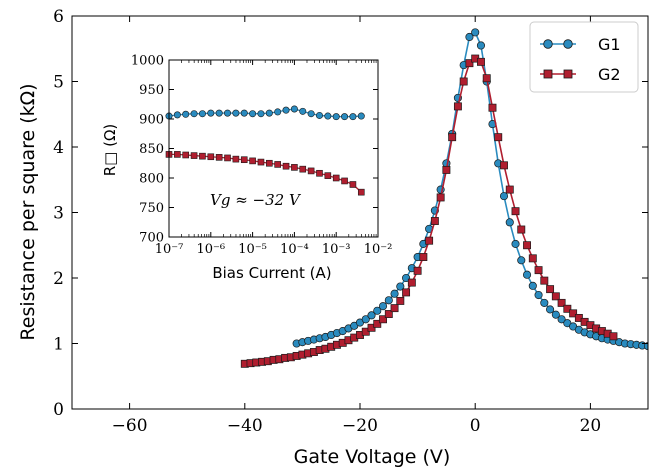 This screenshot has width=656, height=472. I want to click on main-y-tick-label: 0, so click(58, 410).